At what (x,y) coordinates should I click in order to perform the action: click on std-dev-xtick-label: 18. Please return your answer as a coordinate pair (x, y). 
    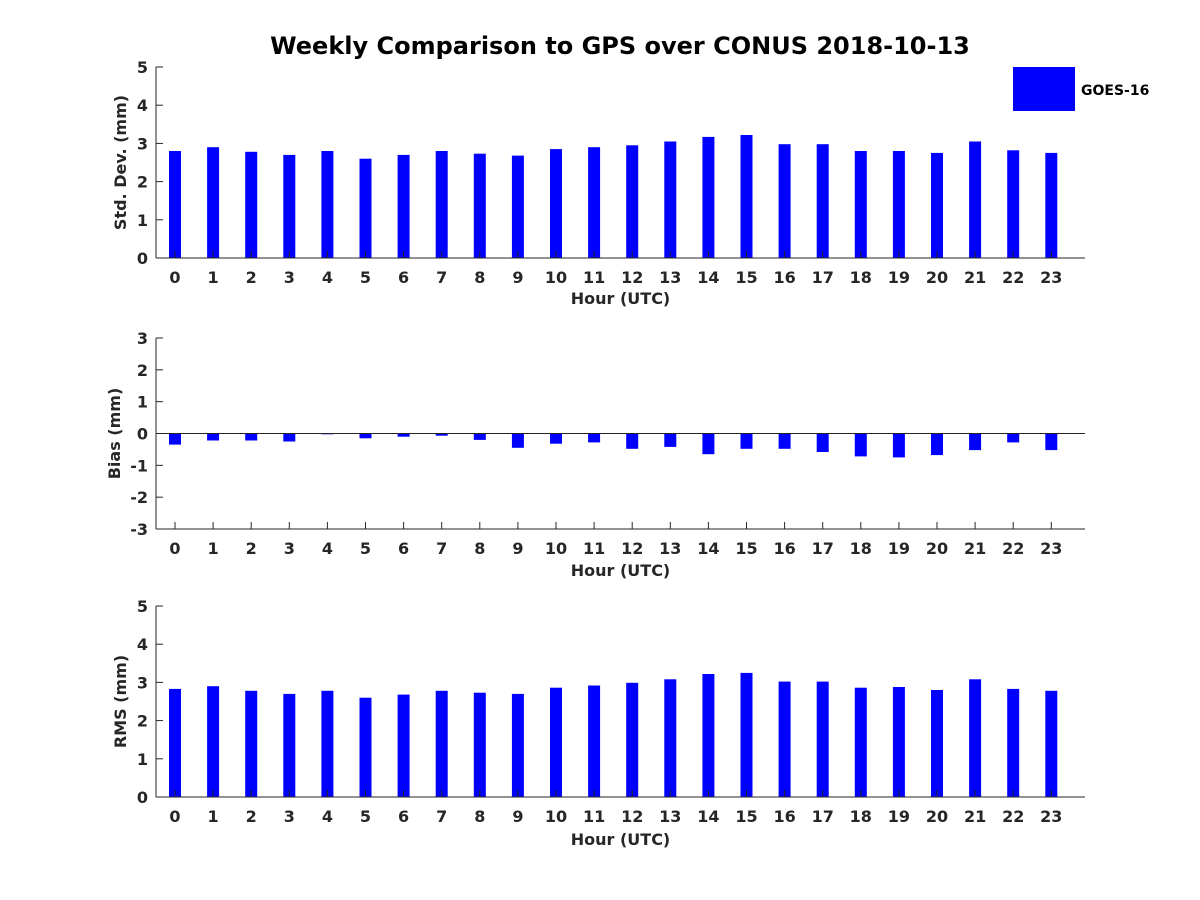
    Looking at the image, I should click on (861, 277).